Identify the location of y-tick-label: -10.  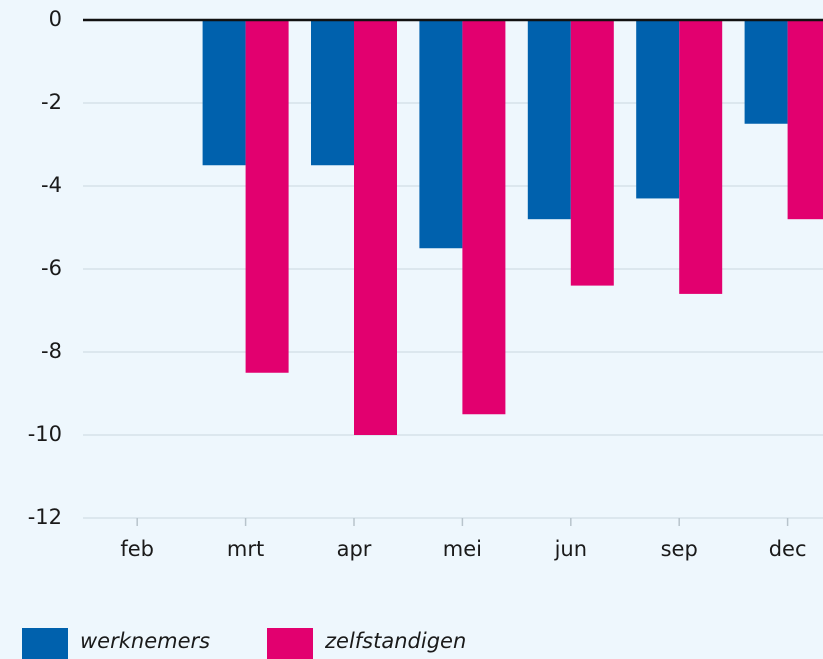
(45, 434).